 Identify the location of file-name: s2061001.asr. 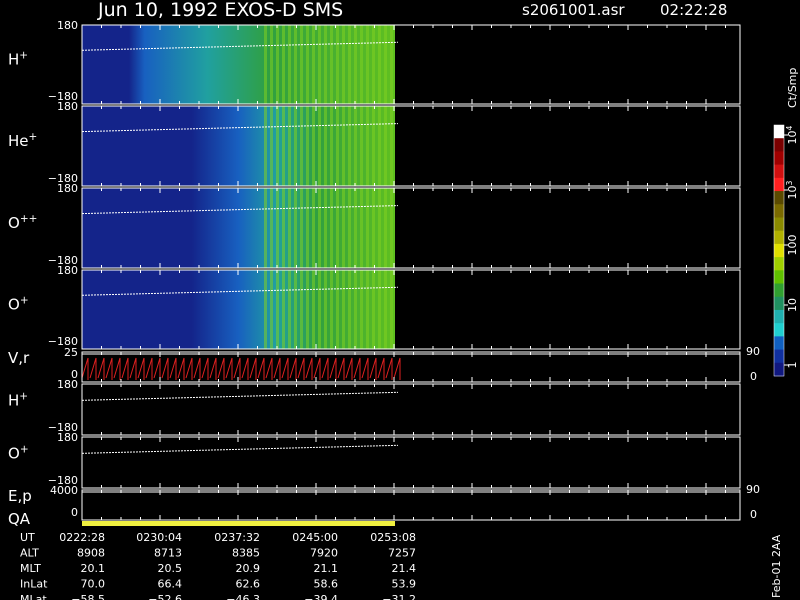
(573, 10).